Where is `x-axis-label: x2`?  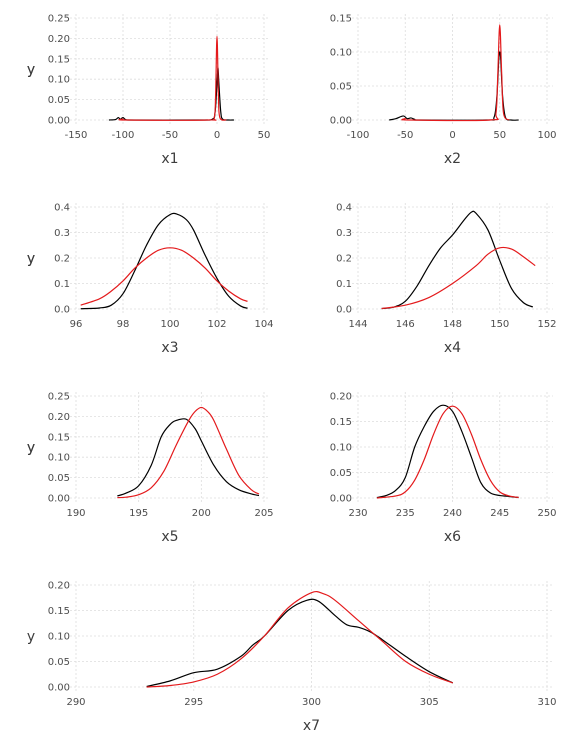 x-axis-label: x2 is located at coordinates (452, 159).